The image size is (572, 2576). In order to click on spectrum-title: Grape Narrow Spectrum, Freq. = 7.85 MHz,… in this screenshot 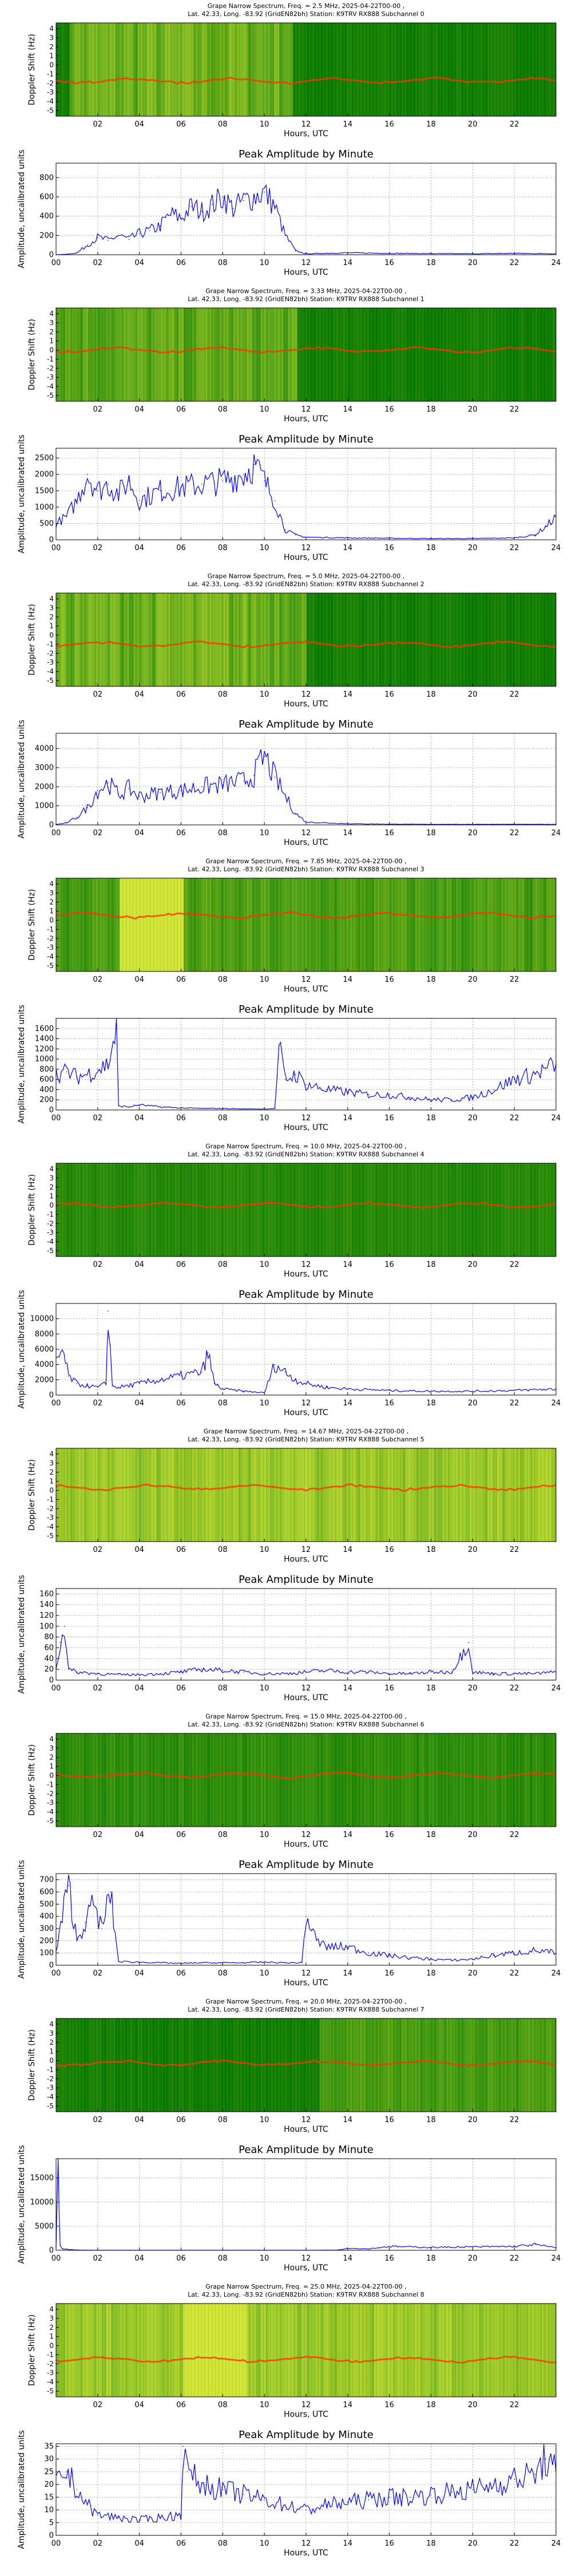, I will do `click(306, 861)`.